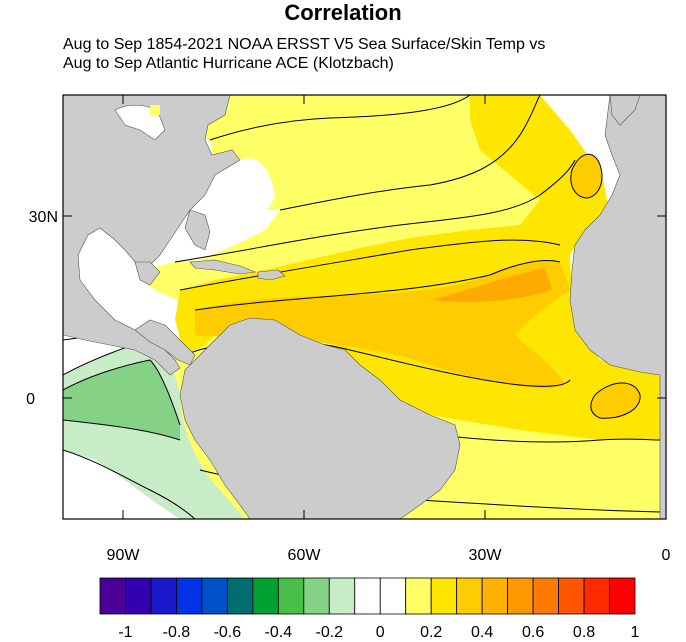 The width and height of the screenshot is (686, 642). I want to click on colorbar-label: 0.2, so click(431, 632).